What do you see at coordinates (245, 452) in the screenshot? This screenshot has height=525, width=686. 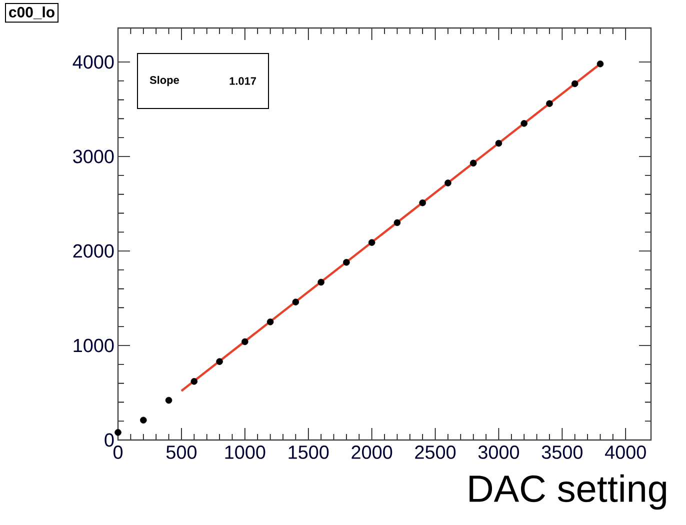 I see `x-tick-label: 1000` at bounding box center [245, 452].